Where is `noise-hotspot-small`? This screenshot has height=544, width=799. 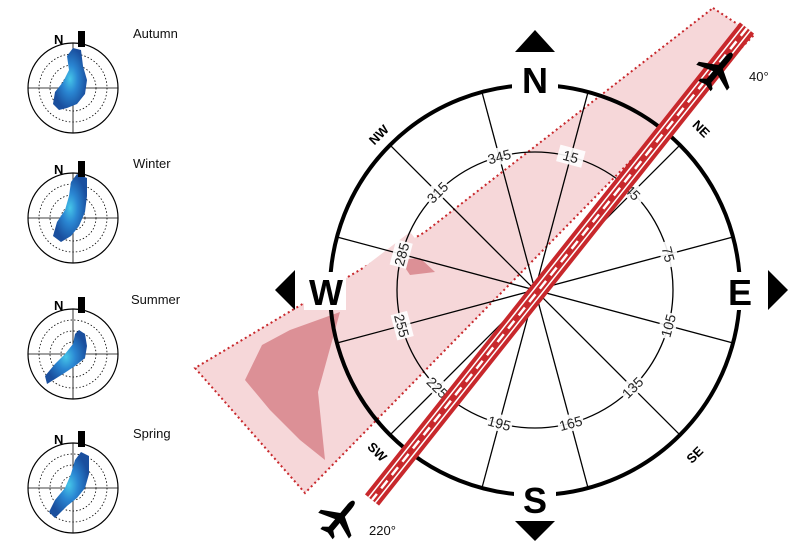
noise-hotspot-small is located at coordinates (417, 266).